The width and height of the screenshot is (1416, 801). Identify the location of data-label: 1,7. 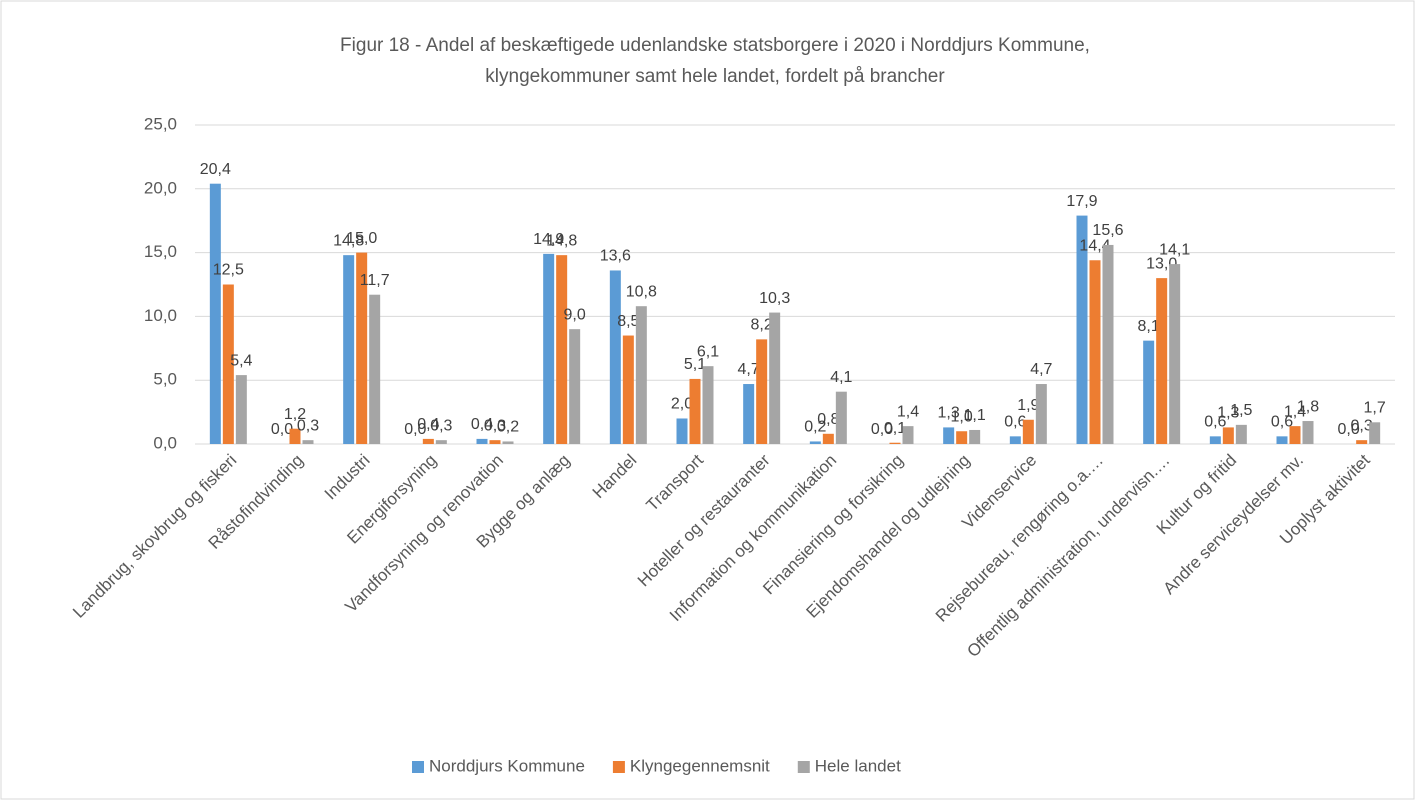
(1375, 408).